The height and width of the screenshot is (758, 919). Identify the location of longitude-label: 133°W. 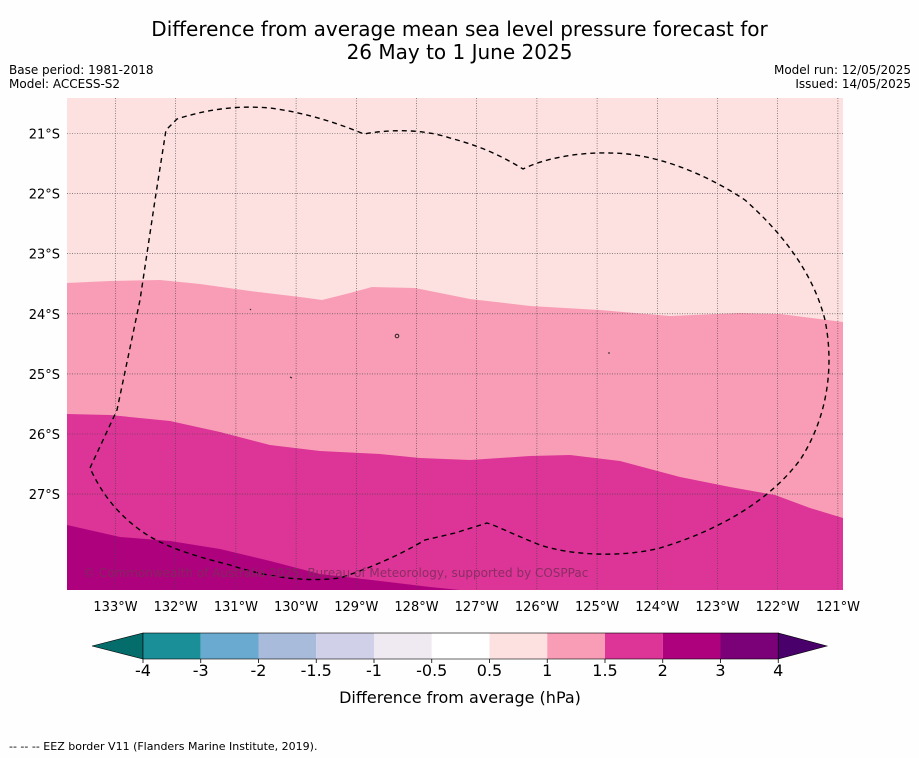
(115, 607).